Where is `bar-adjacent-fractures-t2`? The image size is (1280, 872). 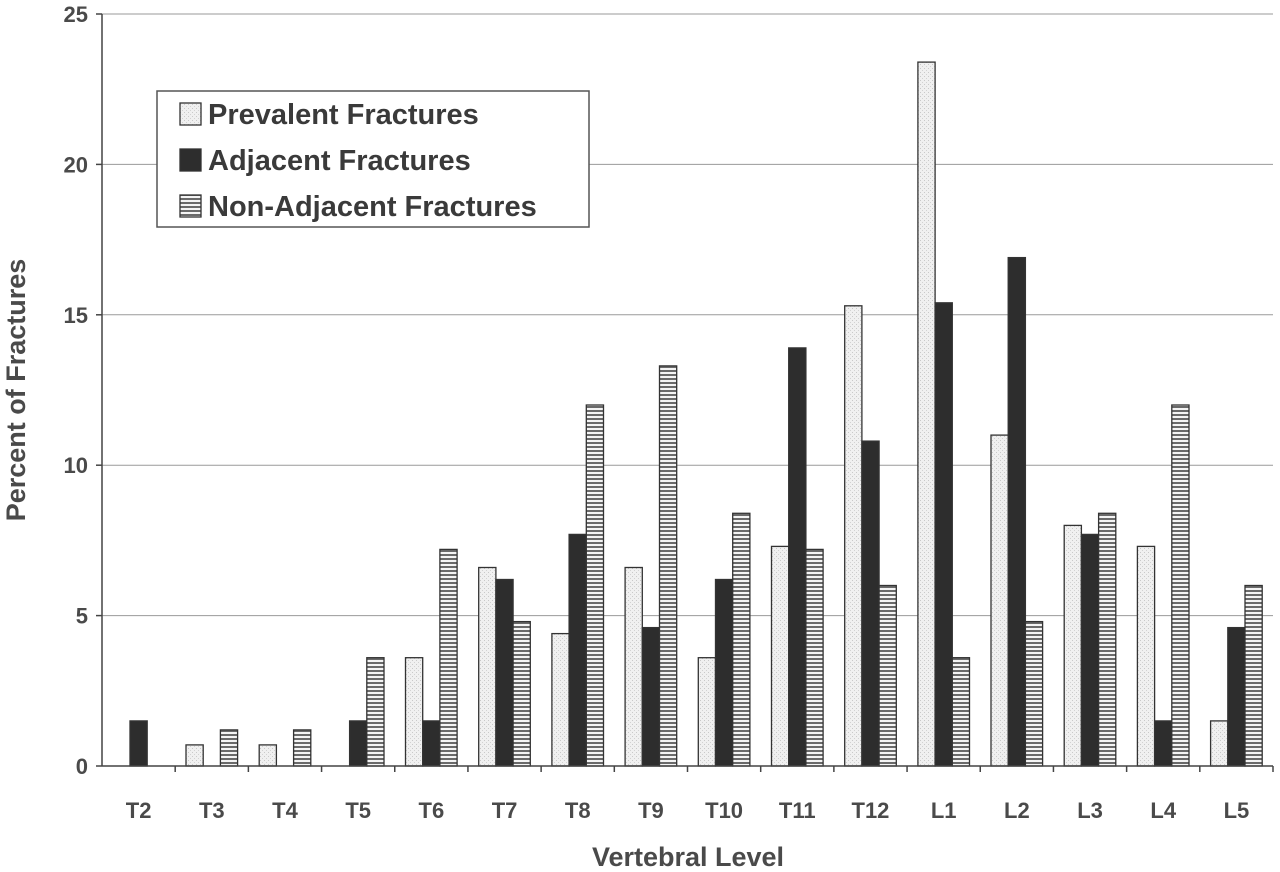
bar-adjacent-fractures-t2 is located at coordinates (138, 743).